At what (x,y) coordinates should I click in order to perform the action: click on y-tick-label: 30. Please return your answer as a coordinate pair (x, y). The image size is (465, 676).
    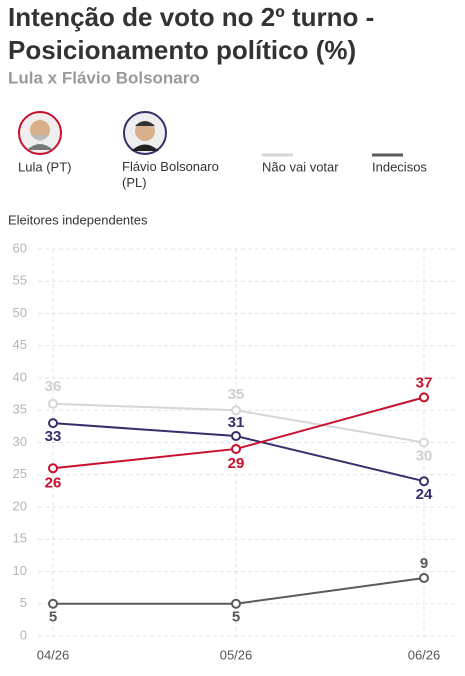
    Looking at the image, I should click on (20, 441).